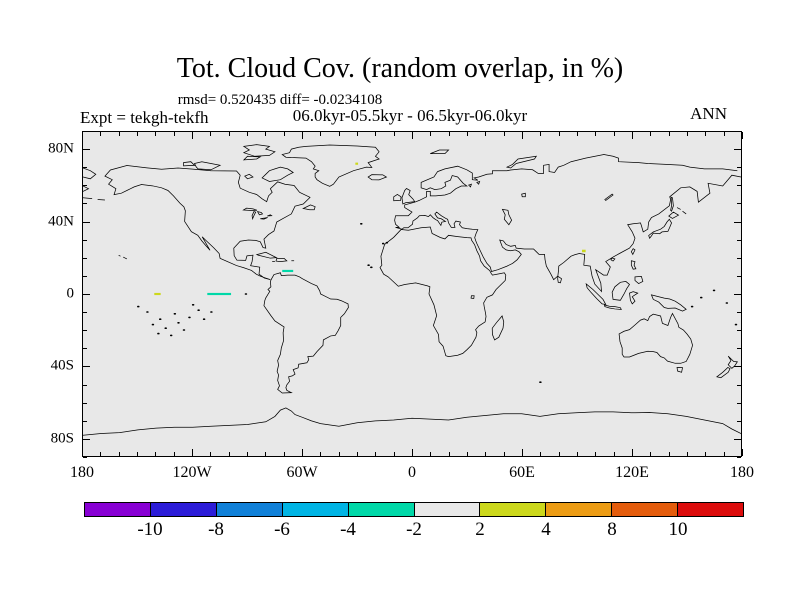 The height and width of the screenshot is (600, 800). What do you see at coordinates (400, 68) in the screenshot?
I see `figure-title: Tot. Cloud Cov. (random overlap, in %)` at bounding box center [400, 68].